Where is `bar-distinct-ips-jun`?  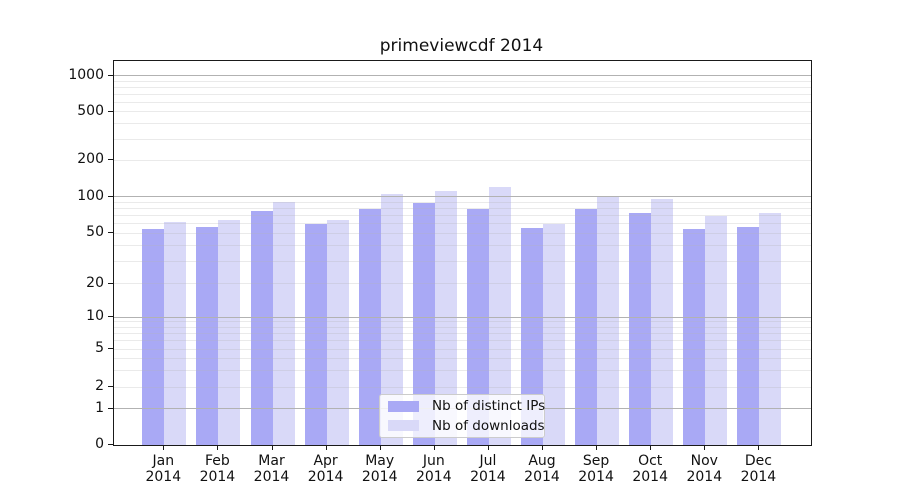
bar-distinct-ips-jun is located at coordinates (423, 323).